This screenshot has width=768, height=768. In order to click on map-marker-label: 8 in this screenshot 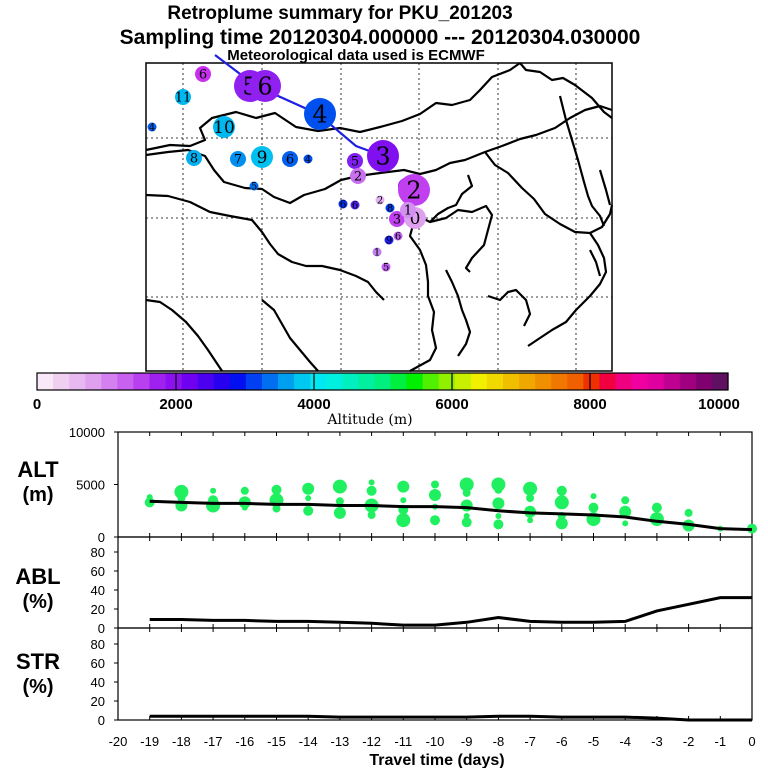, I will do `click(194, 159)`.